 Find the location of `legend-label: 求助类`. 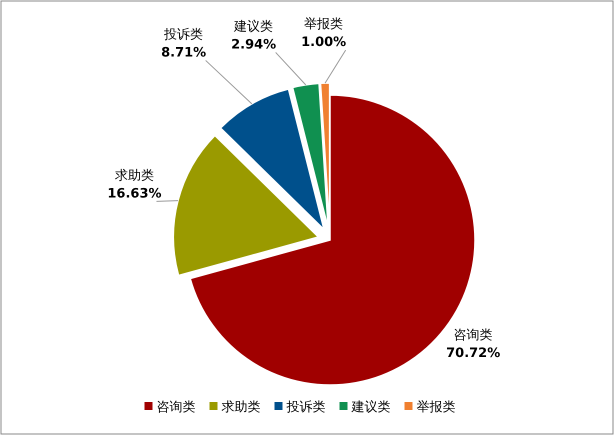

legend-label: 求助类 is located at coordinates (241, 407).